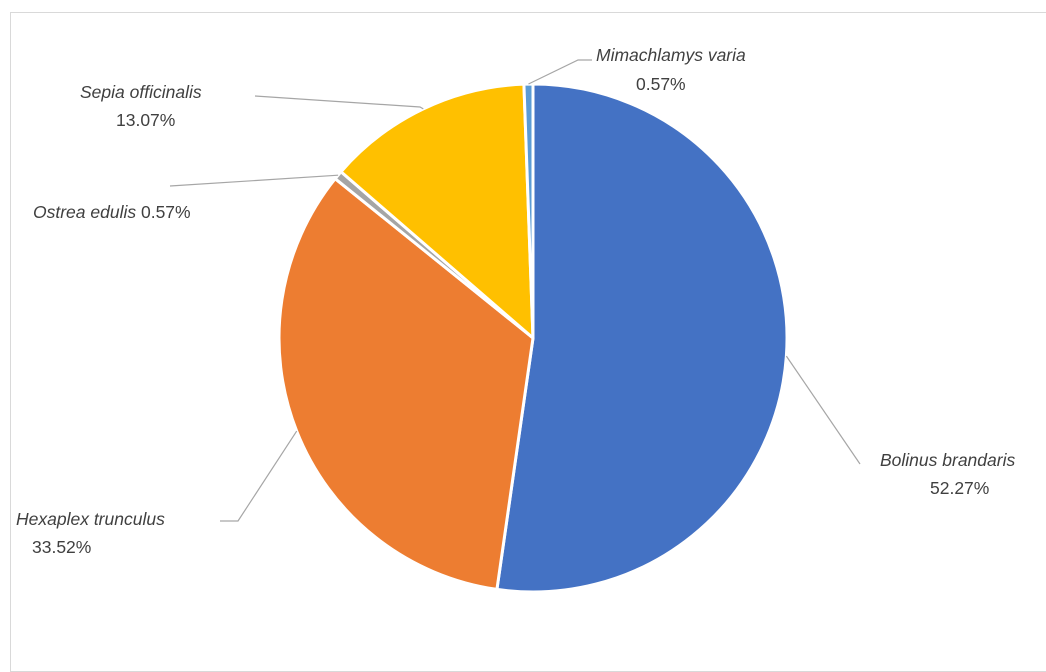 The height and width of the screenshot is (672, 1046). I want to click on leader-line-mimachlamys-varia, so click(560, 72).